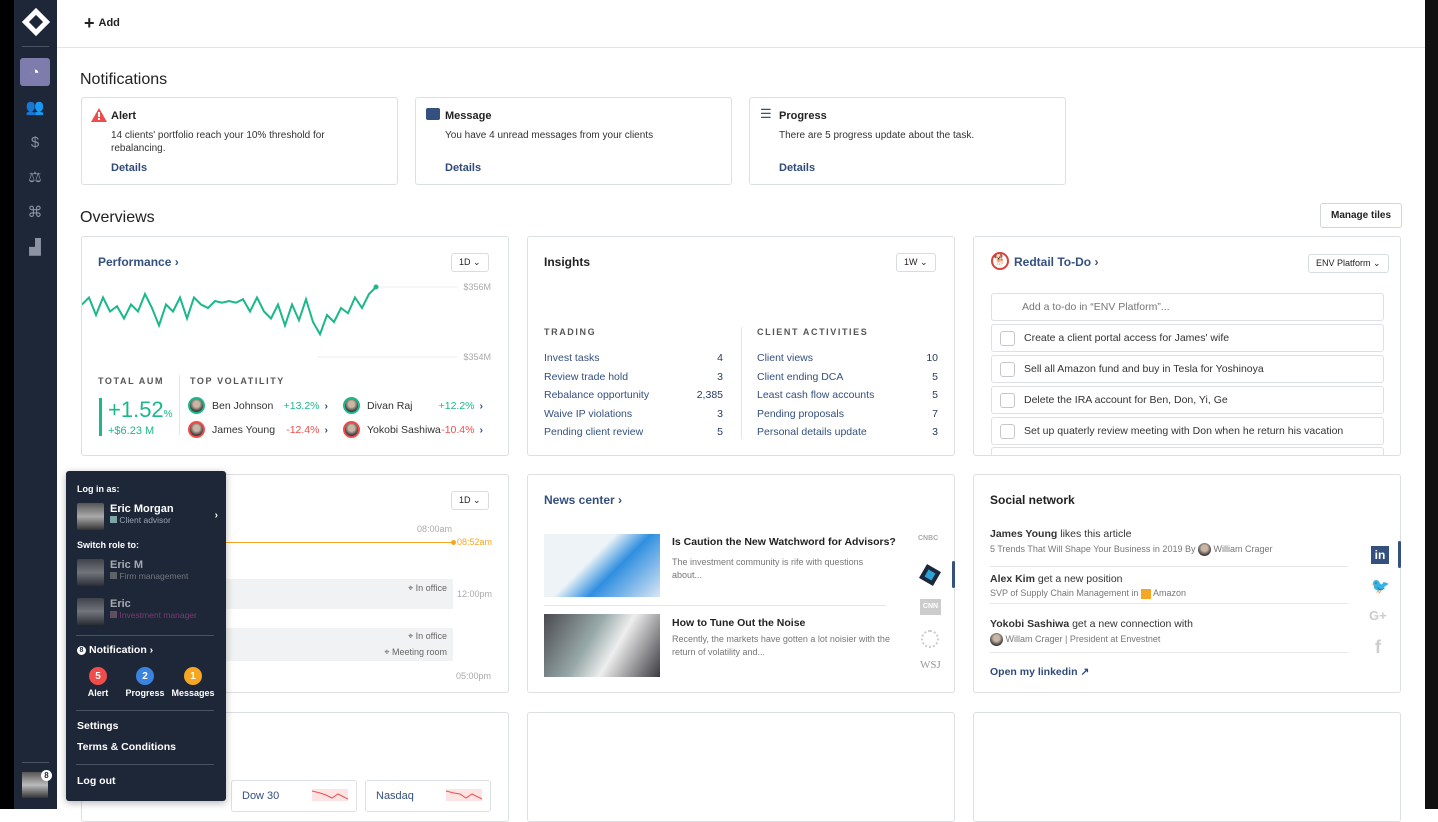 The image size is (1438, 822). Describe the element at coordinates (258, 405) in the screenshot. I see `volatility-person: Ben Johnson +13.2% ›` at that location.